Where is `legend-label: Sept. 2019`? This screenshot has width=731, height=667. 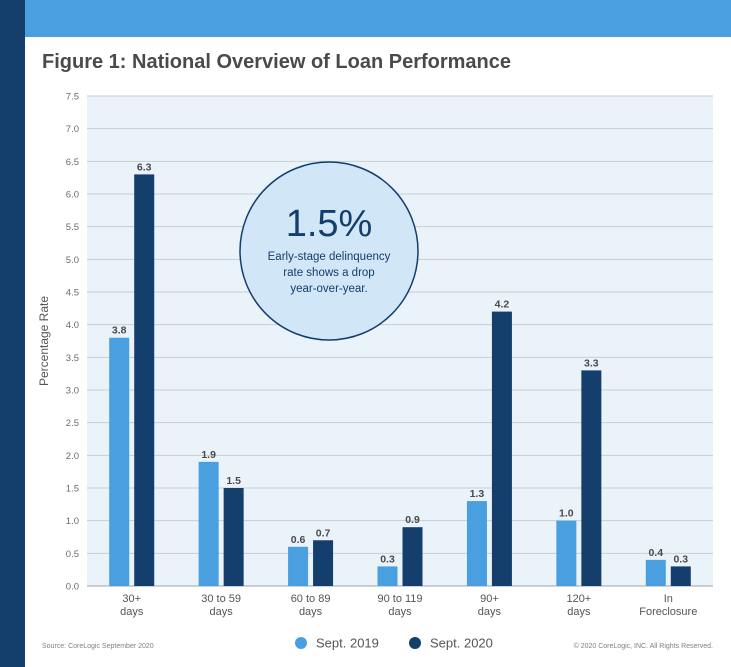 legend-label: Sept. 2019 is located at coordinates (347, 643).